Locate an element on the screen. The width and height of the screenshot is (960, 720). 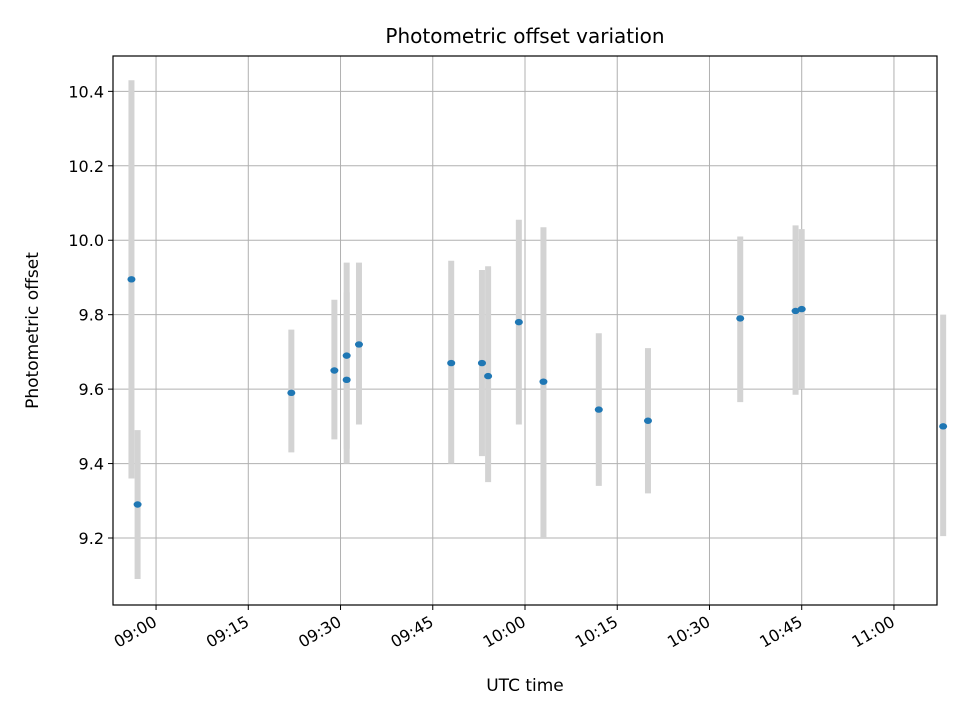
y-axis-ticks: 9.2 9.4 9.6 9.8 10.0 10.2 10.4 is located at coordinates (90, 315).